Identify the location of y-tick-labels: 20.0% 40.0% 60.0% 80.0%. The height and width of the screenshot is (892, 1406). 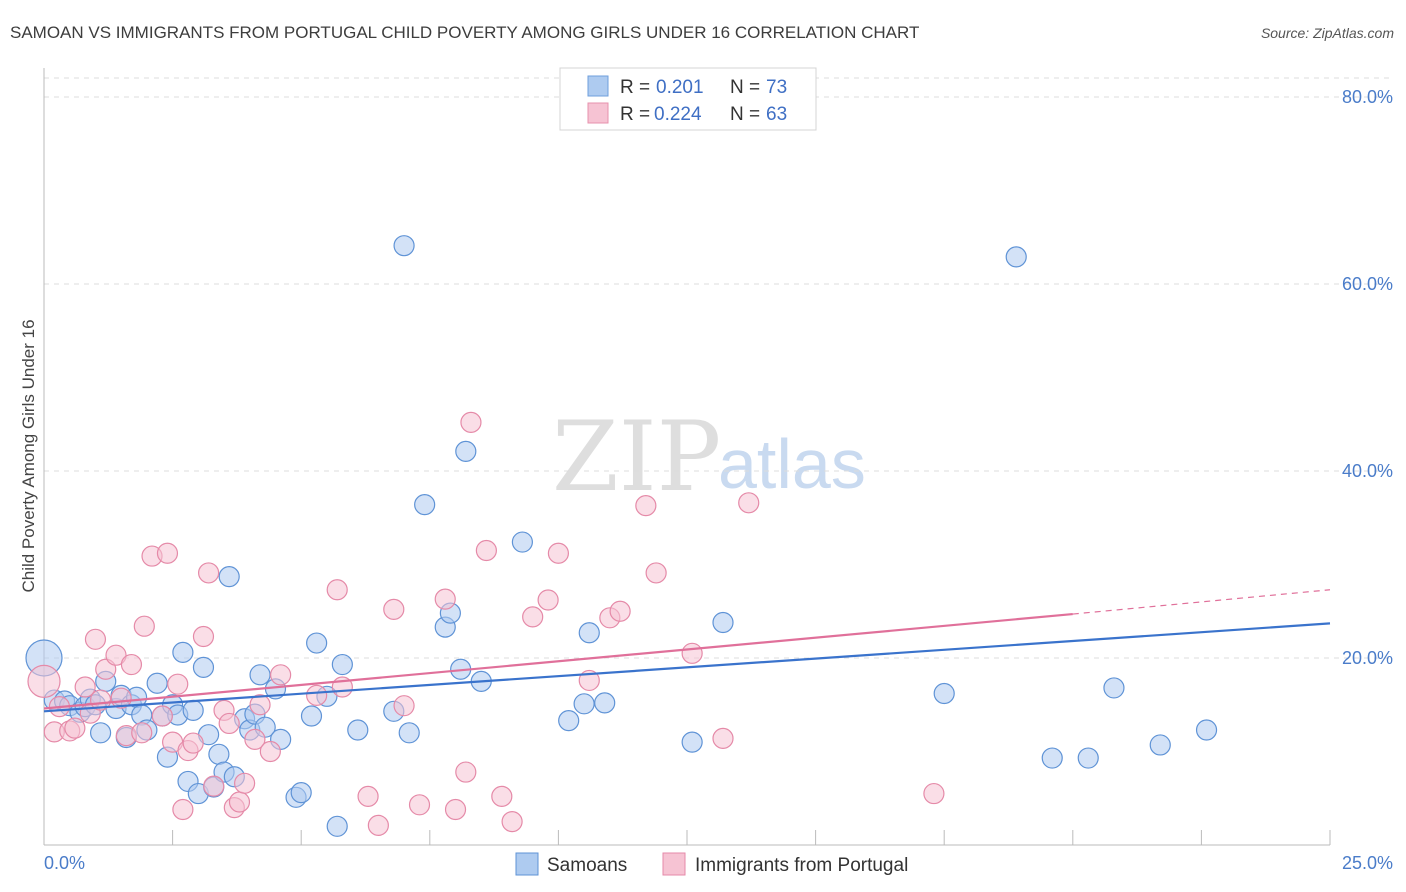
(1367, 377).